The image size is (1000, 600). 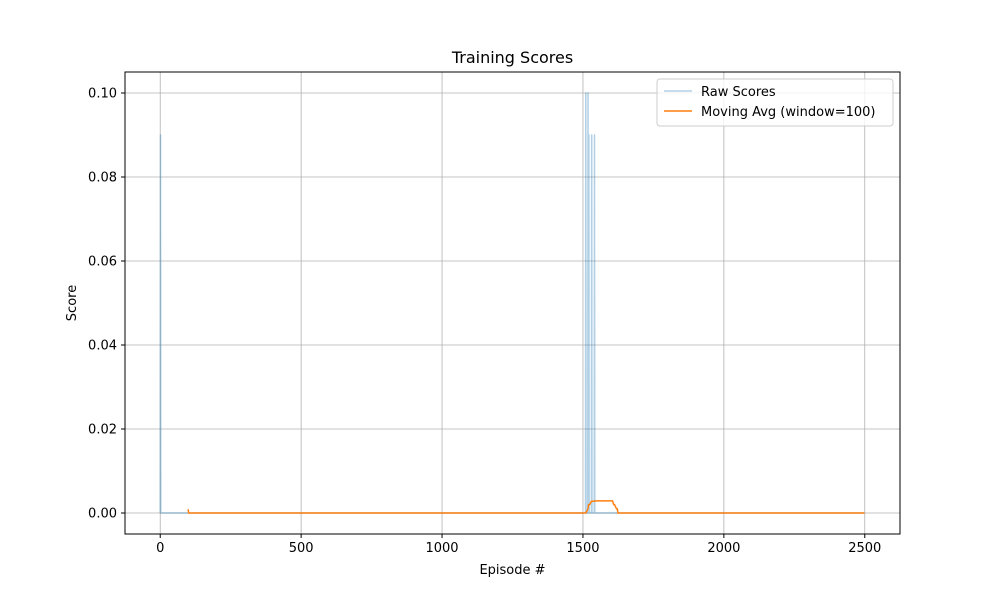 I want to click on legend-label-moving-avg: Moving Avg (window=100), so click(x=788, y=112).